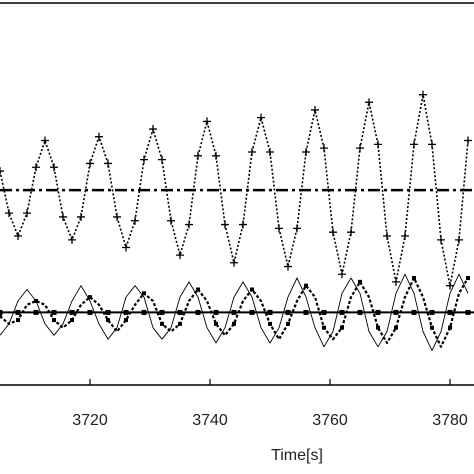 This screenshot has height=474, width=474. I want to click on x-tick-label: 3720, so click(90, 420).